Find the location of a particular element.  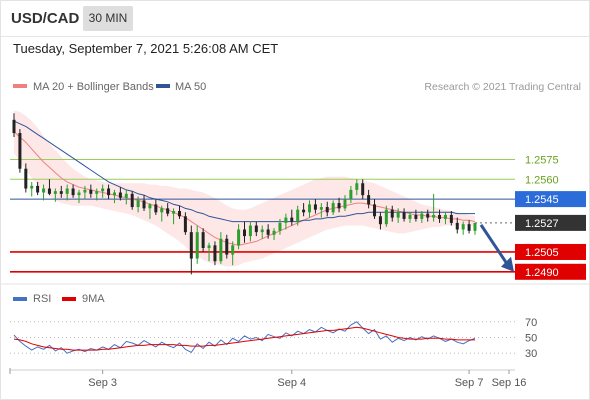

rsi-tick-label-0: 70 is located at coordinates (531, 323).